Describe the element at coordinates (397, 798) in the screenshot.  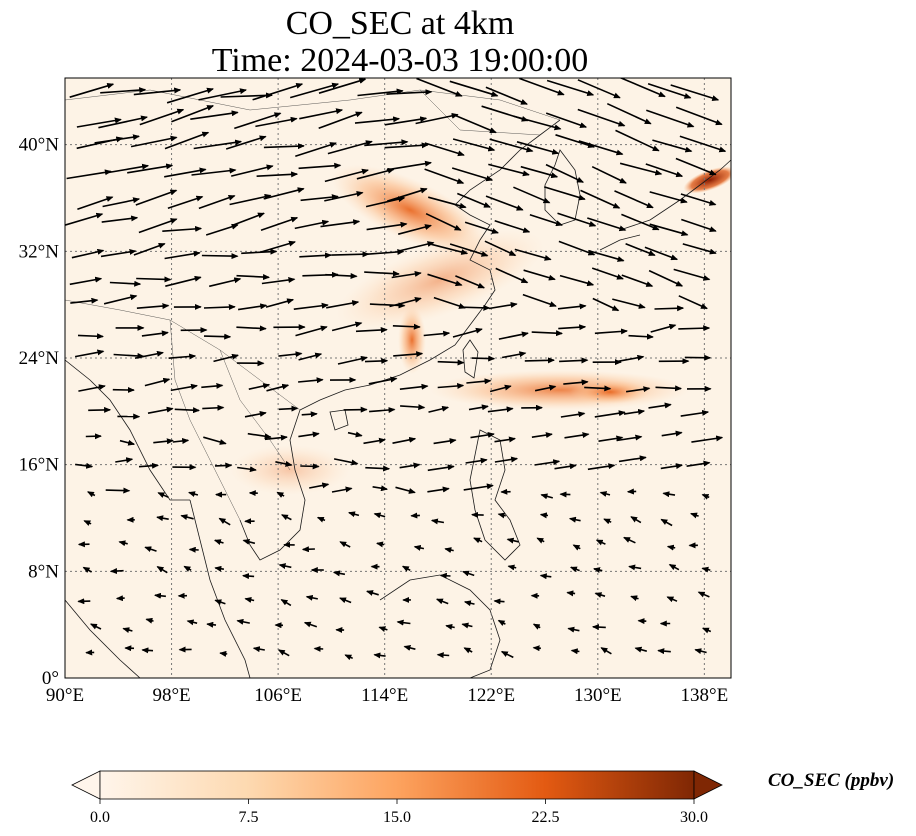
I see `colorbar: 0.0 7.5 15.0 22.5 30.0` at that location.